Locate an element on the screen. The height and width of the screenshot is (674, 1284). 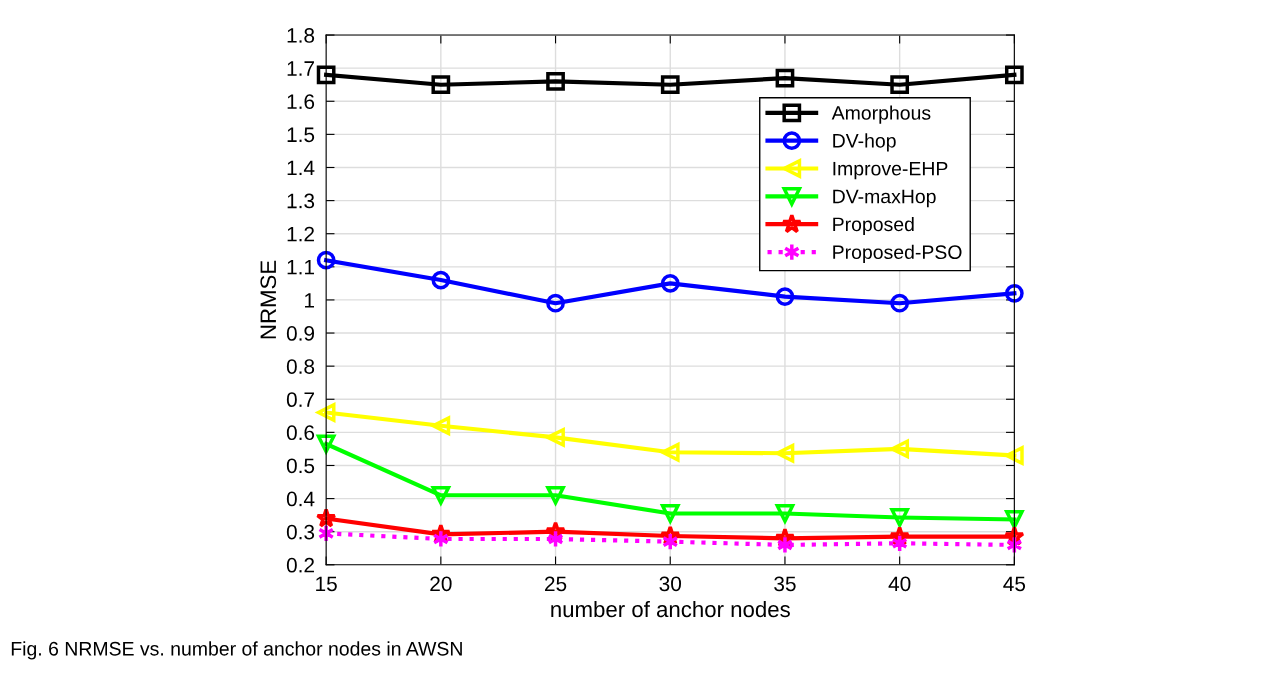
y-tick-label: 0.8 is located at coordinates (300, 366).